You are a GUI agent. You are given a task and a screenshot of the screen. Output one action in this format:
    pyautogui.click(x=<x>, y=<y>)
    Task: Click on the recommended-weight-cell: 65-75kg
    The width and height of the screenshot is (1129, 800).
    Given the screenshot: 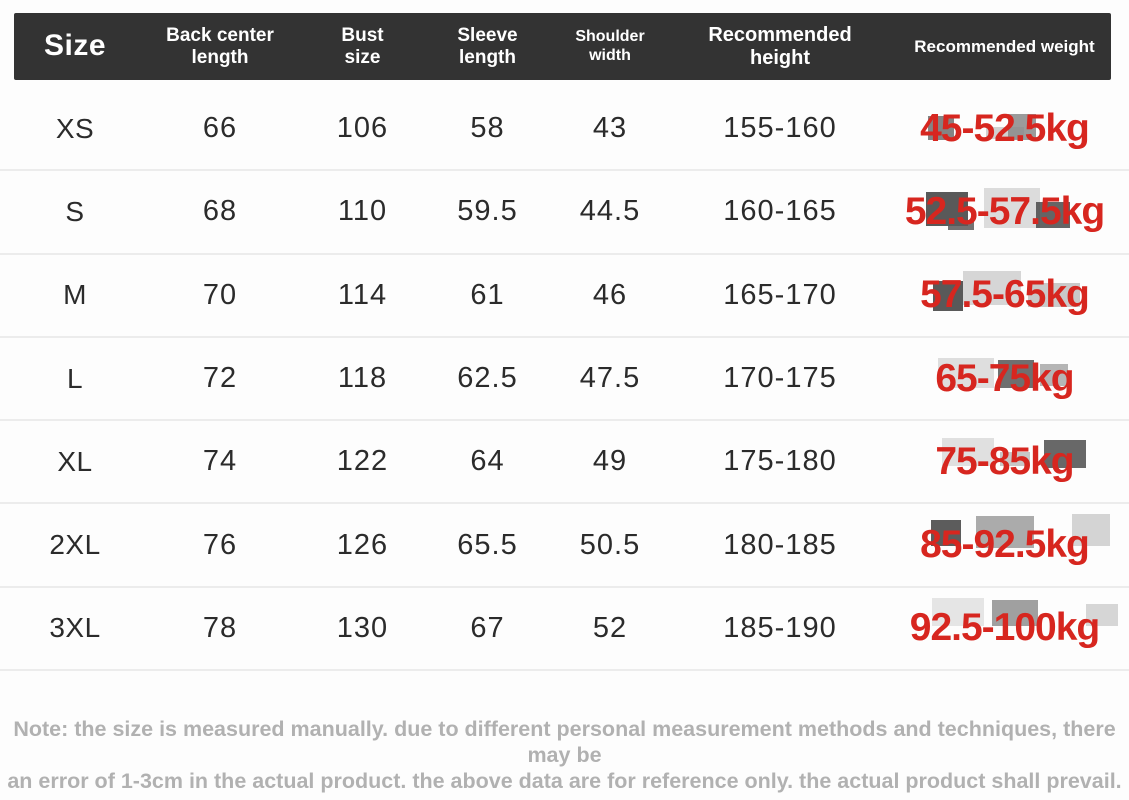 What is the action you would take?
    pyautogui.click(x=1004, y=378)
    